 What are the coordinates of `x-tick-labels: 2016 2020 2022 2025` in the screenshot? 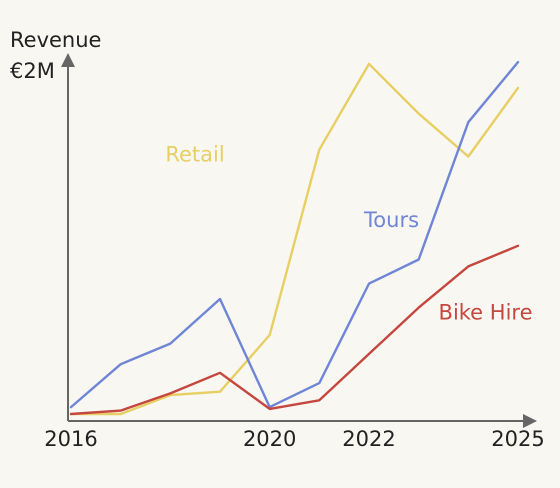 It's located at (294, 439).